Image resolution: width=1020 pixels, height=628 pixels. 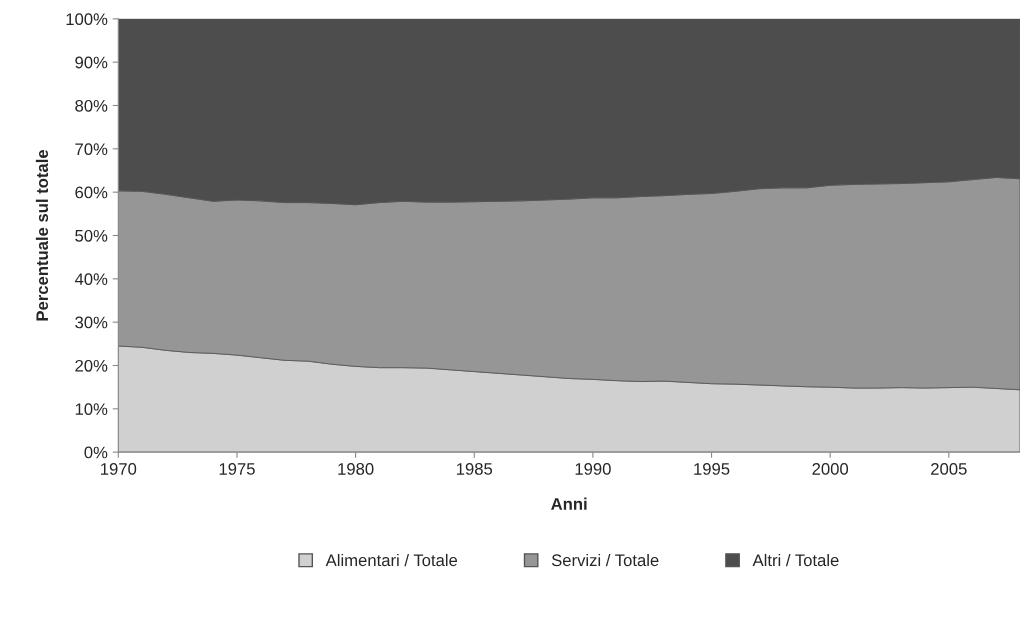 I want to click on x-axis-title: Anni, so click(x=569, y=503).